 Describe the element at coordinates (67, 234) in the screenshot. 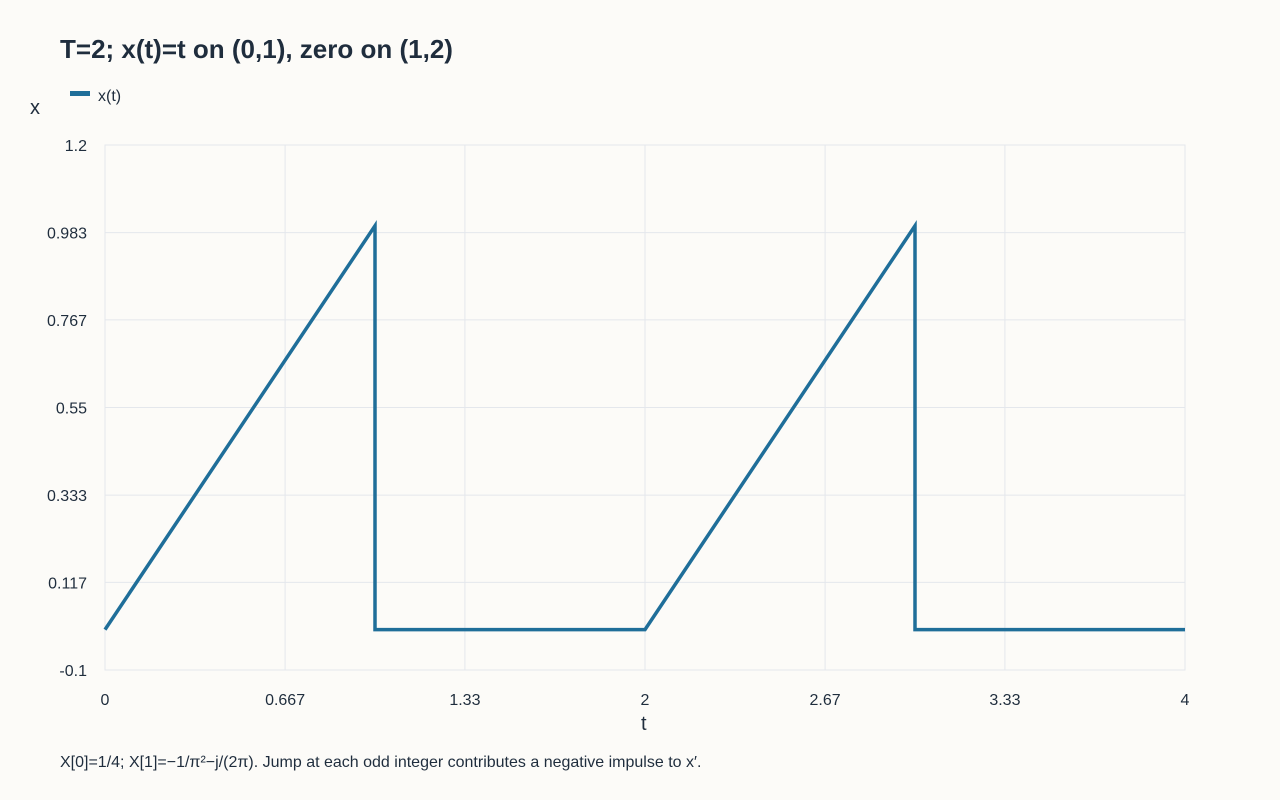

I see `y-tick-label: 0.983` at that location.